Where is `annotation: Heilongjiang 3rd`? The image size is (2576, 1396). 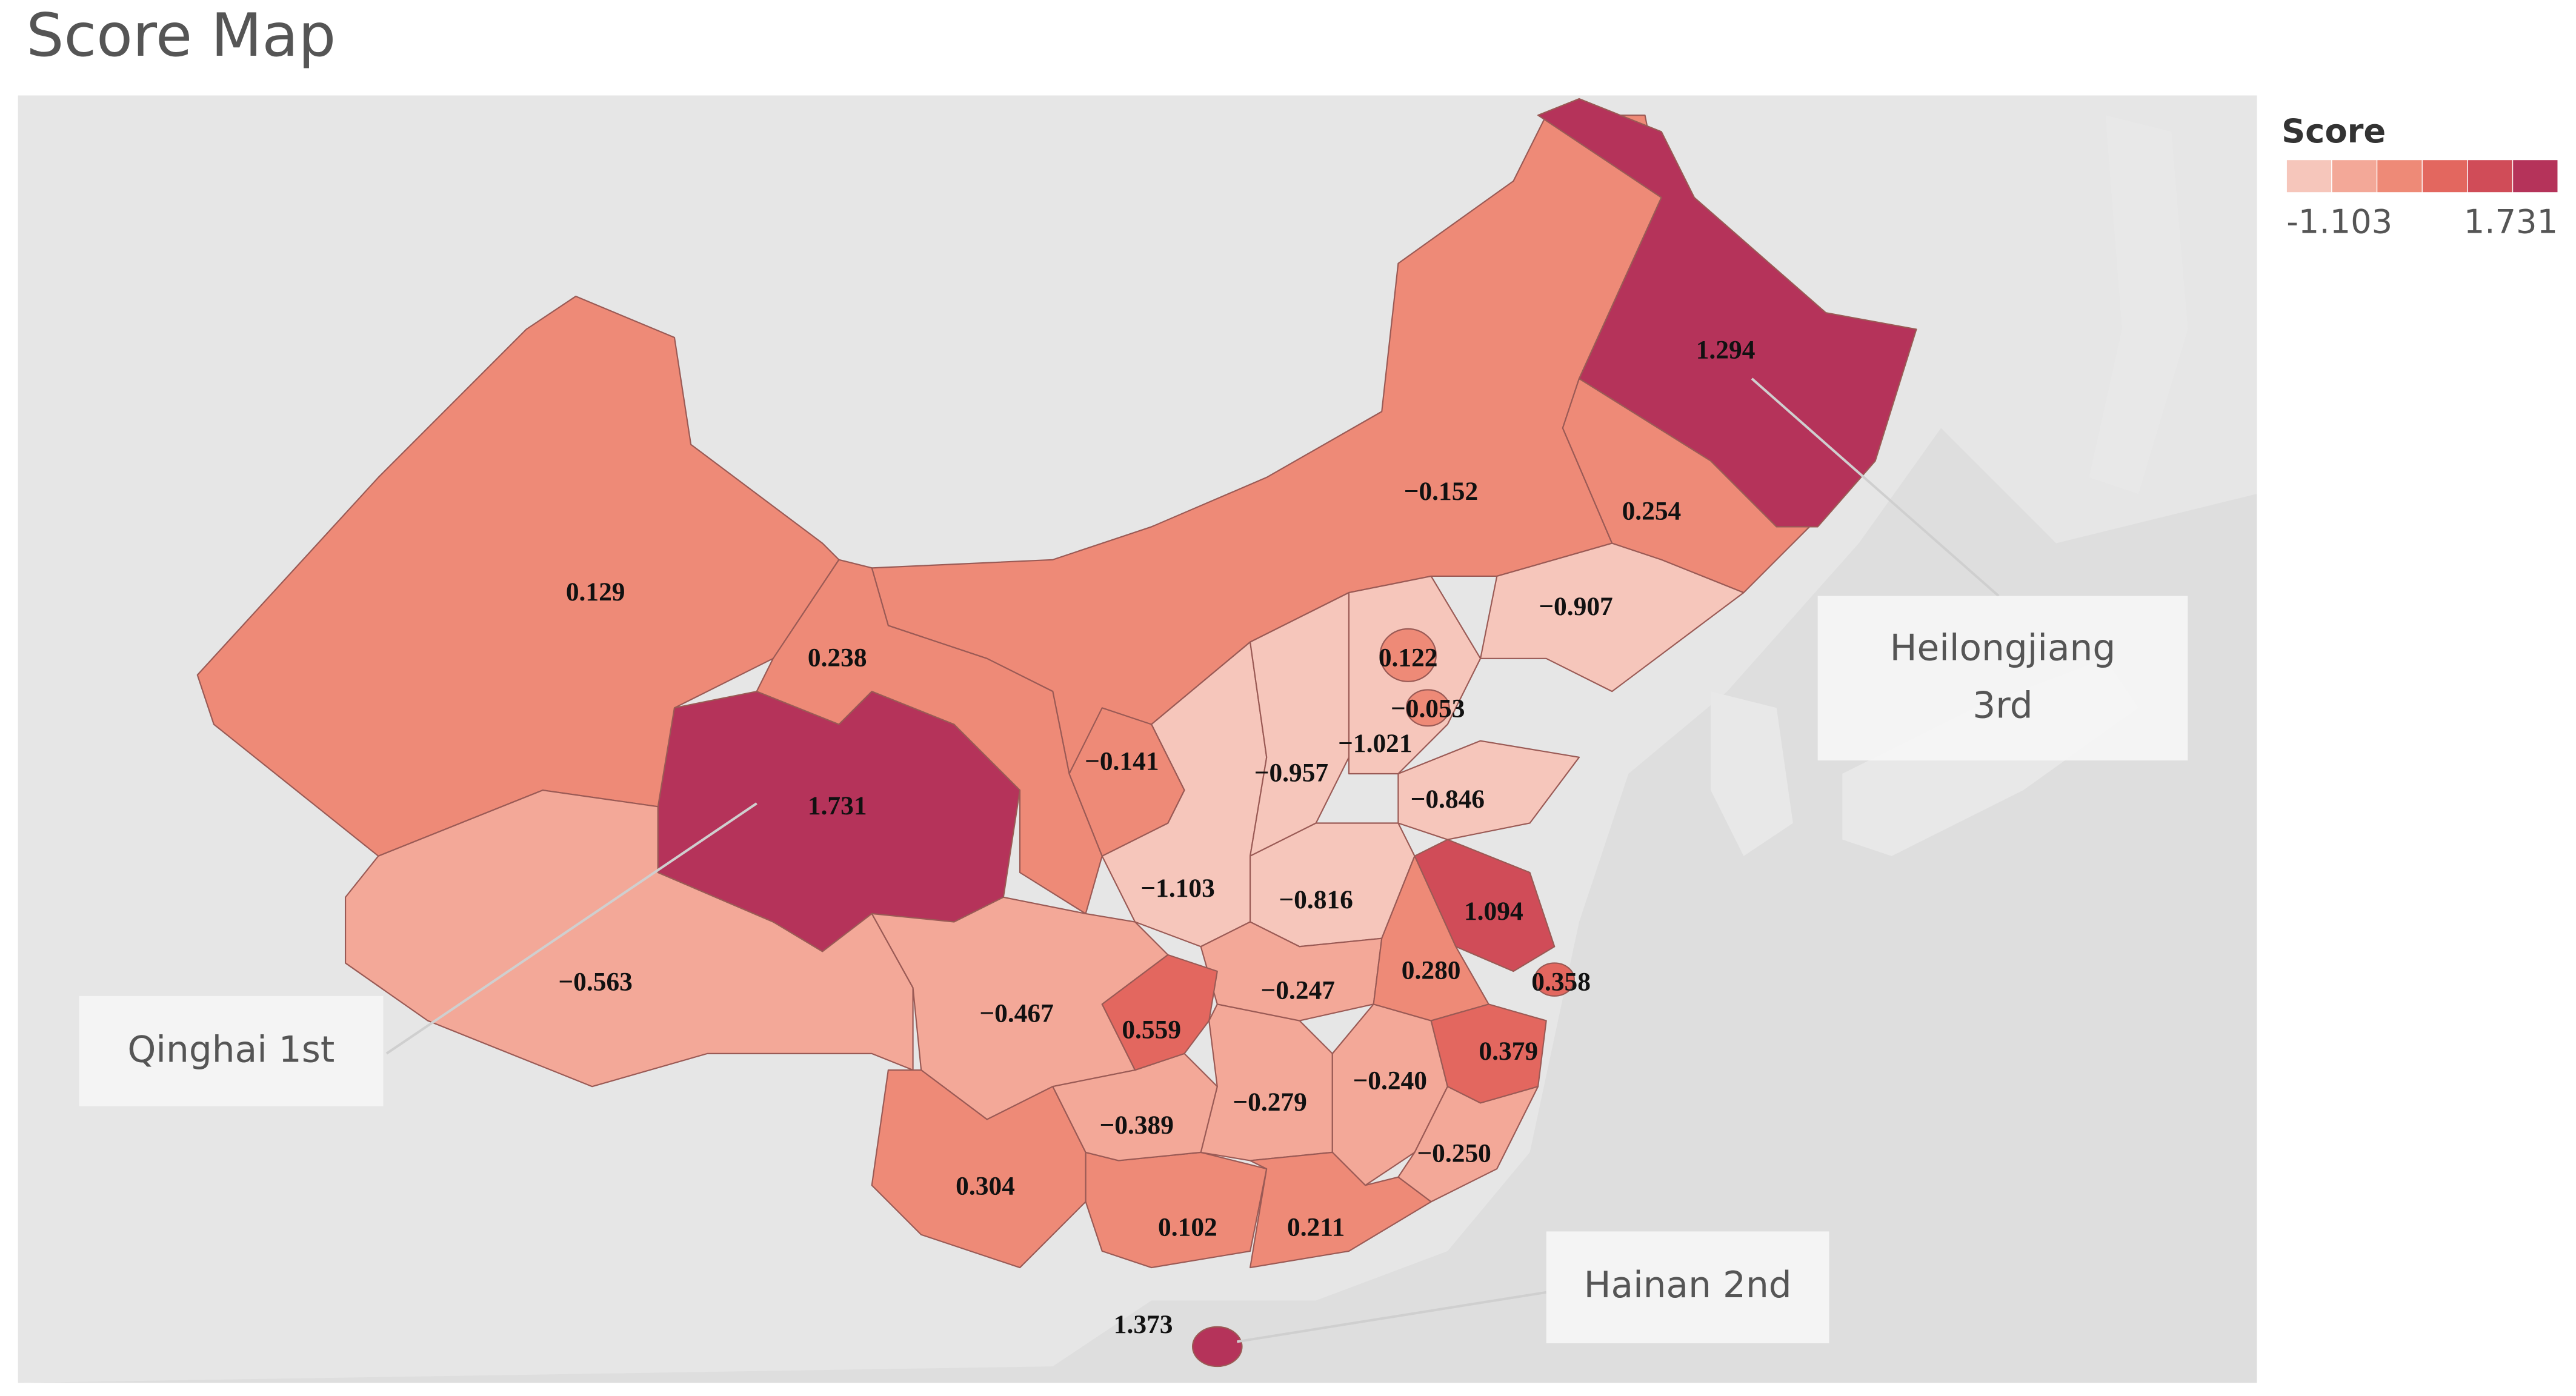 annotation: Heilongjiang 3rd is located at coordinates (2002, 678).